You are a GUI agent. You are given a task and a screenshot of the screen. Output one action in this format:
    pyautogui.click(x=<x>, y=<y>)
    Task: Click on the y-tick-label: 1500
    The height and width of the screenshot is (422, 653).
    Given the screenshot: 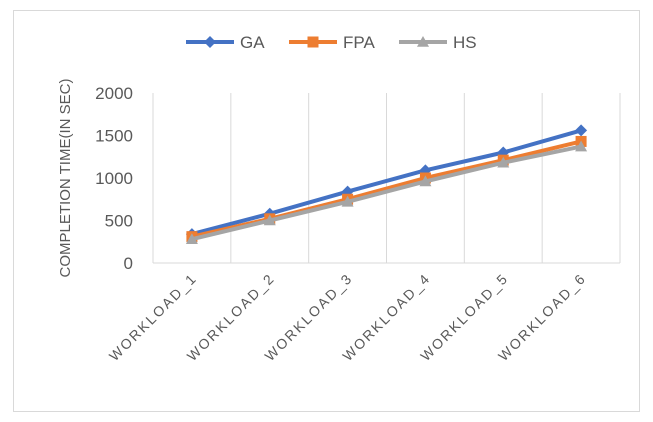 What is the action you would take?
    pyautogui.click(x=114, y=136)
    